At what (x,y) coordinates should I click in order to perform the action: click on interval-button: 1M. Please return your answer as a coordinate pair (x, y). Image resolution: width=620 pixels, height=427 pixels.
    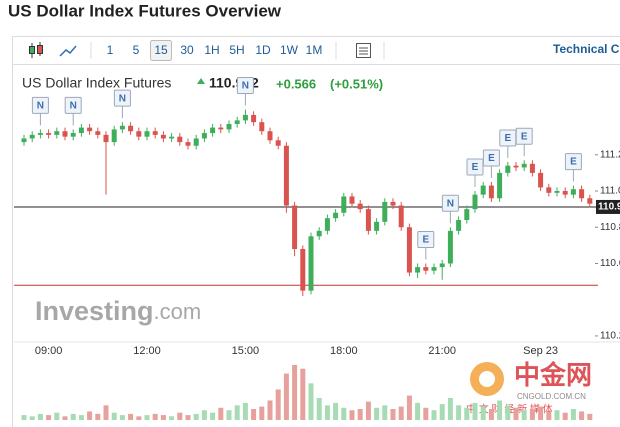
    Looking at the image, I should click on (314, 50).